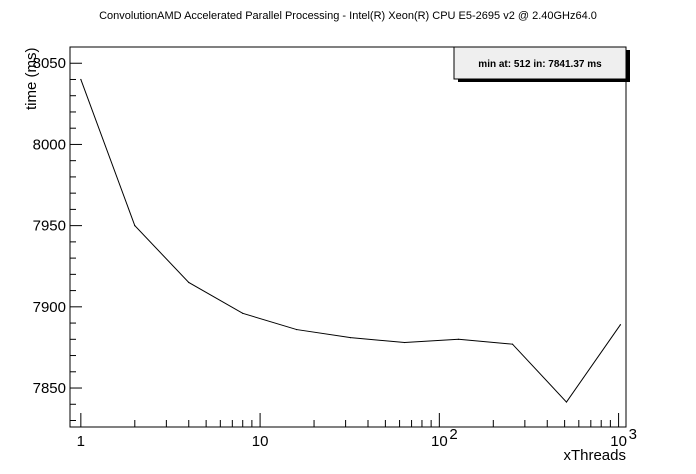 The image size is (696, 474). I want to click on y-tick-label: 8000, so click(49, 144).